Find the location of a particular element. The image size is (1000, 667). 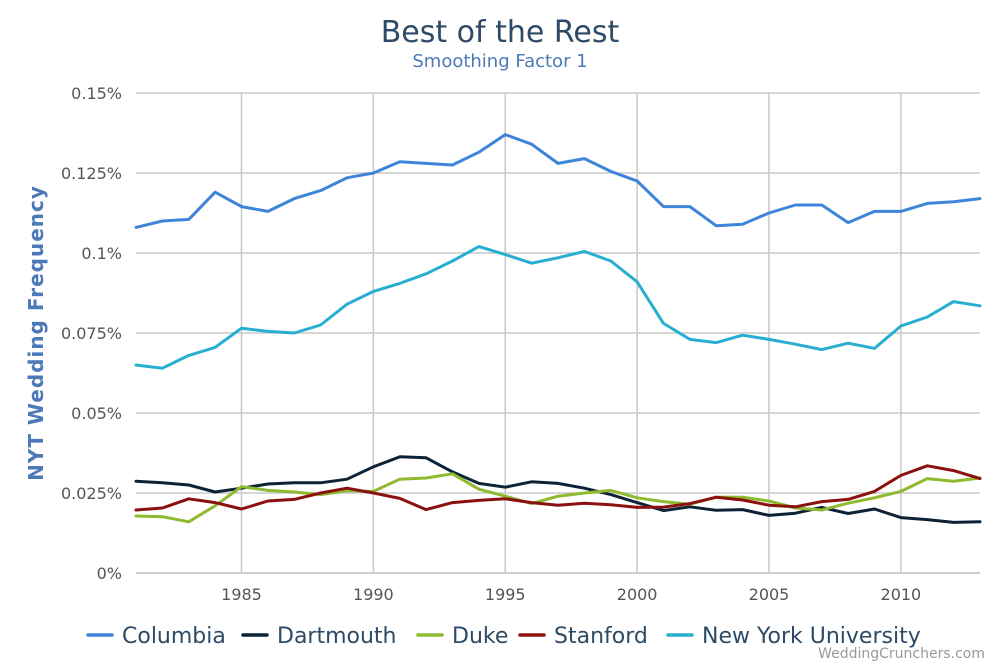

y-tick-label: 0.025% is located at coordinates (91, 493).